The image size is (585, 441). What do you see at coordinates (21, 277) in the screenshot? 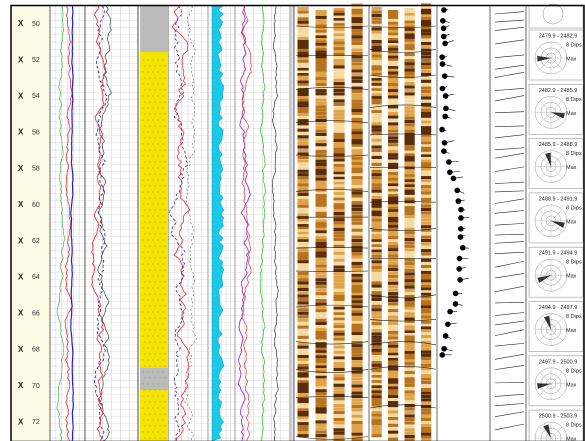
I see `well-label: X` at bounding box center [21, 277].